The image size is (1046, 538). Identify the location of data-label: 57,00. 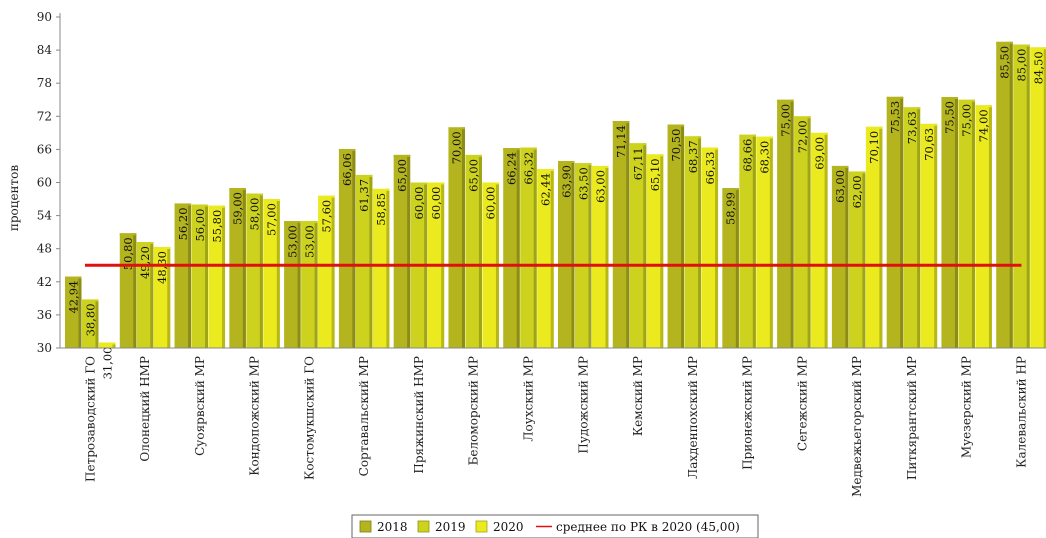
(272, 219).